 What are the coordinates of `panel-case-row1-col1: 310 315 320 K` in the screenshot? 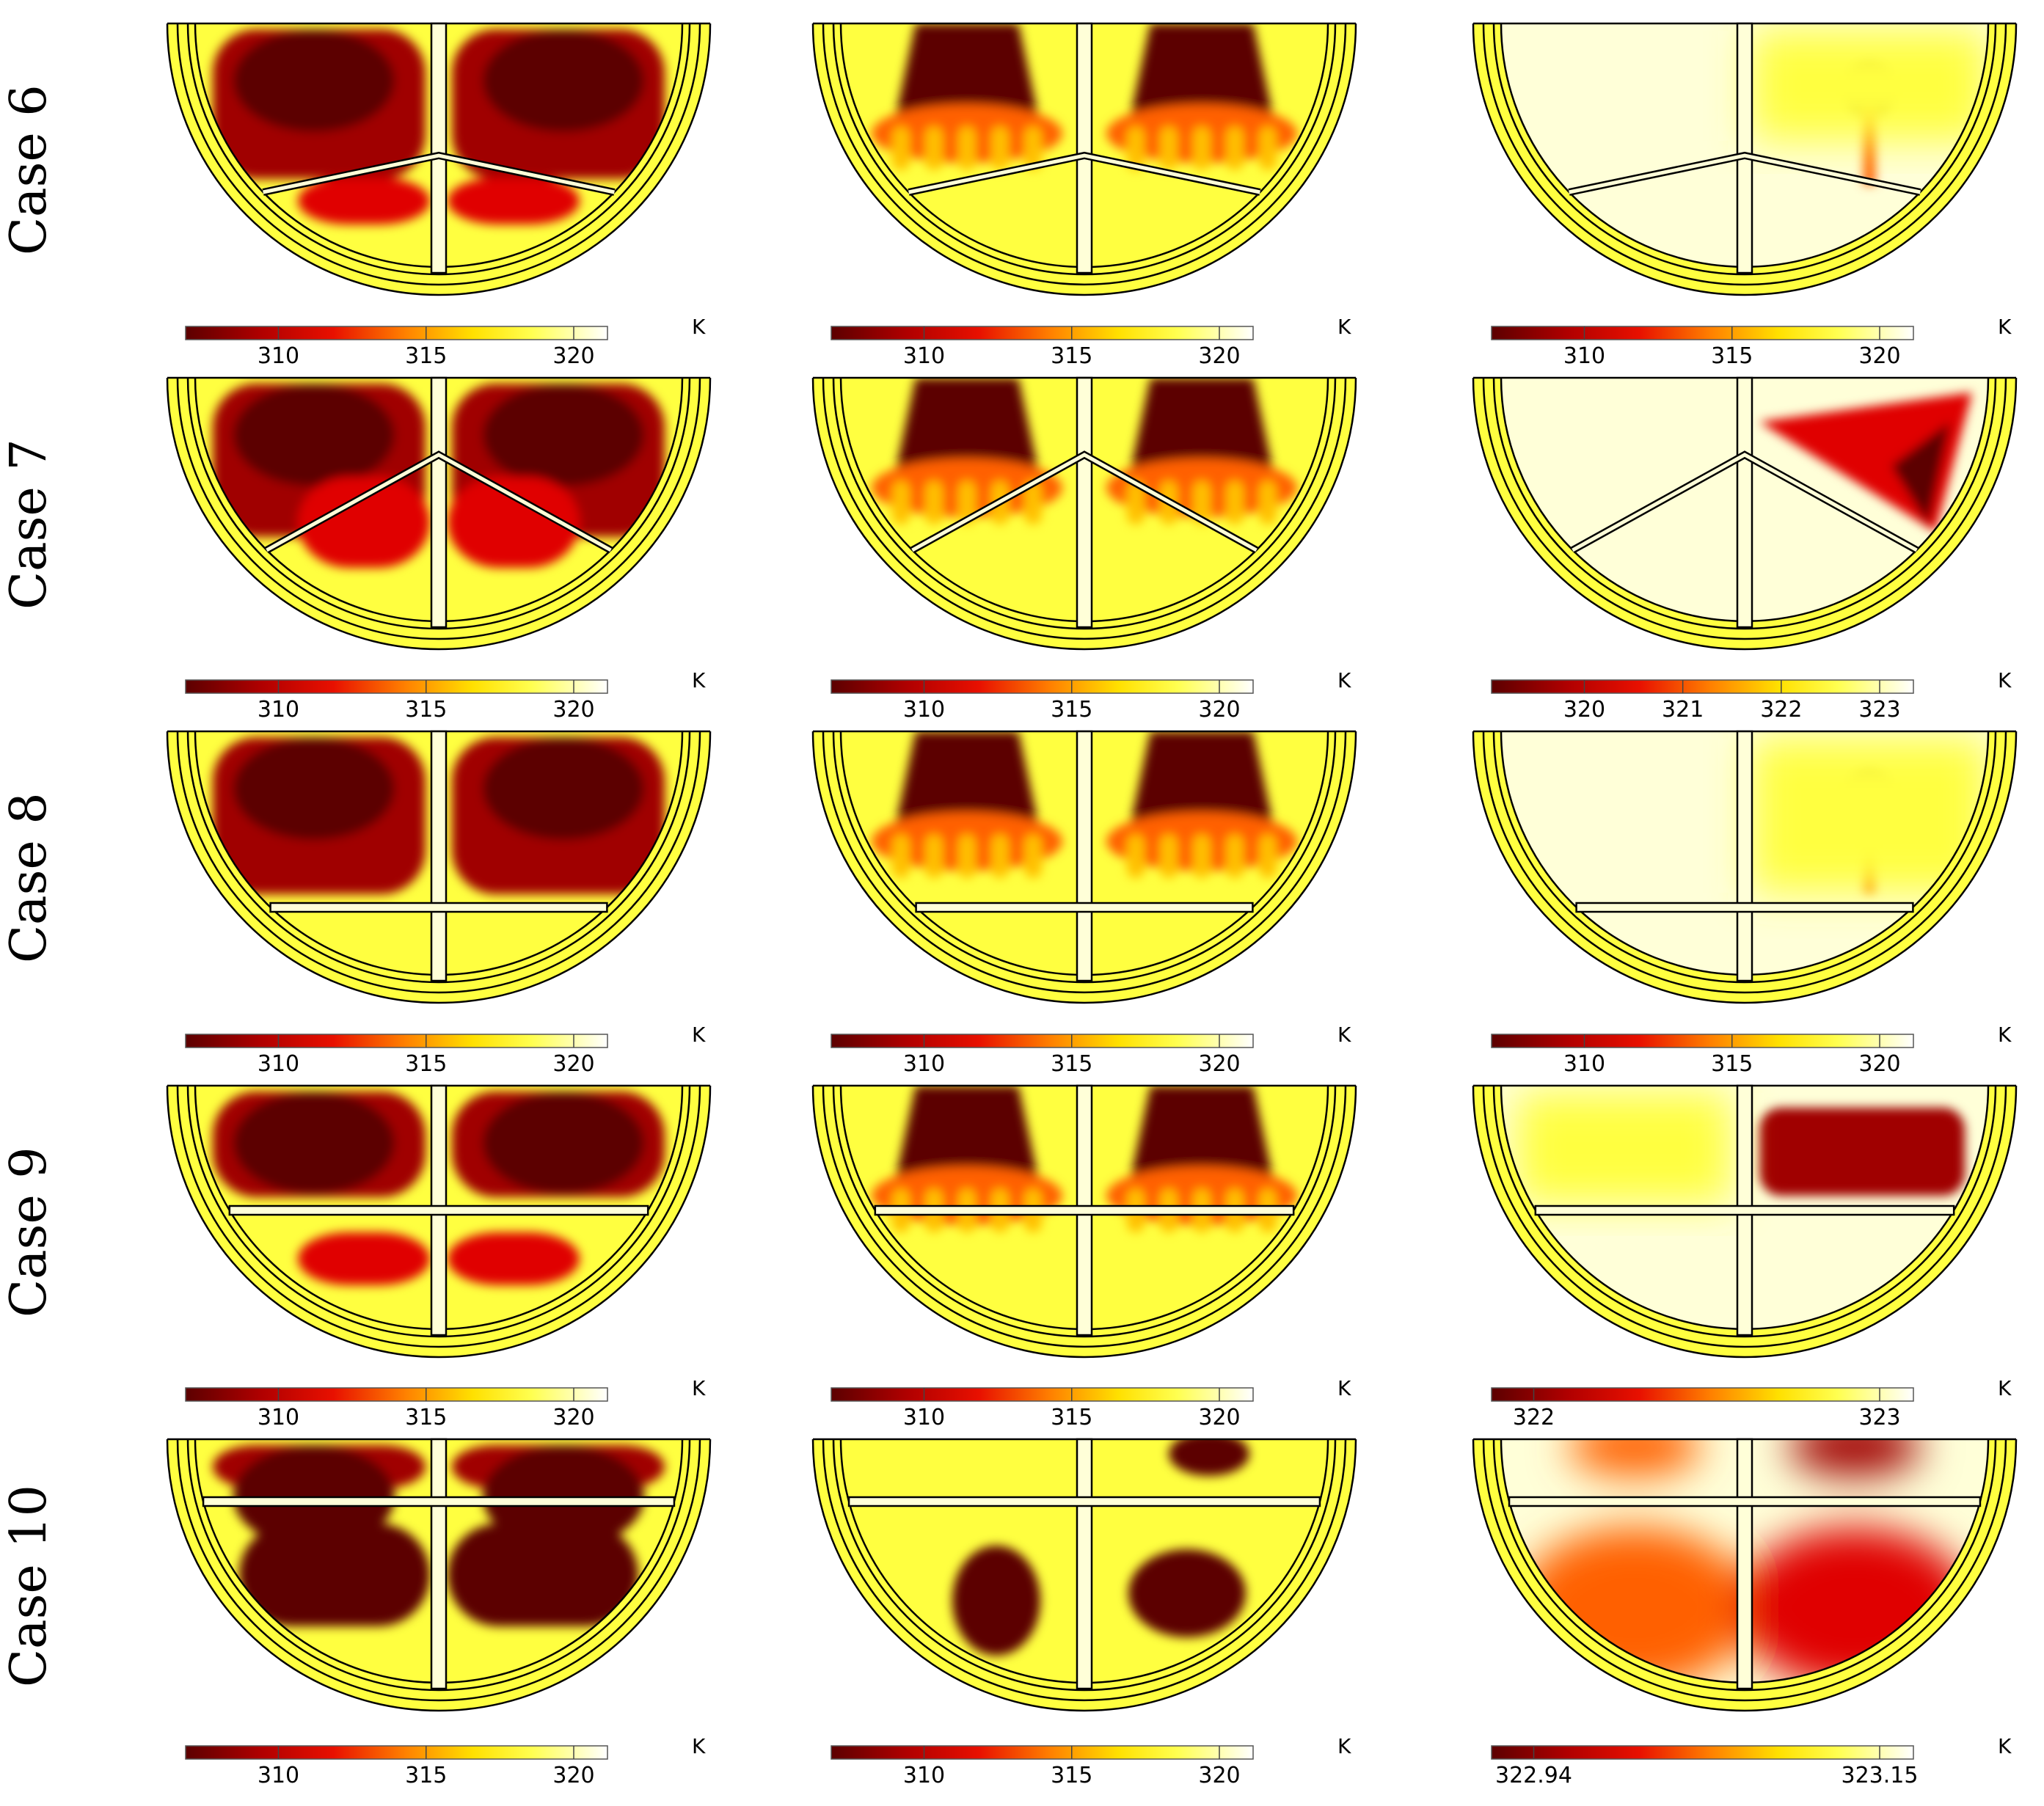 It's located at (439, 195).